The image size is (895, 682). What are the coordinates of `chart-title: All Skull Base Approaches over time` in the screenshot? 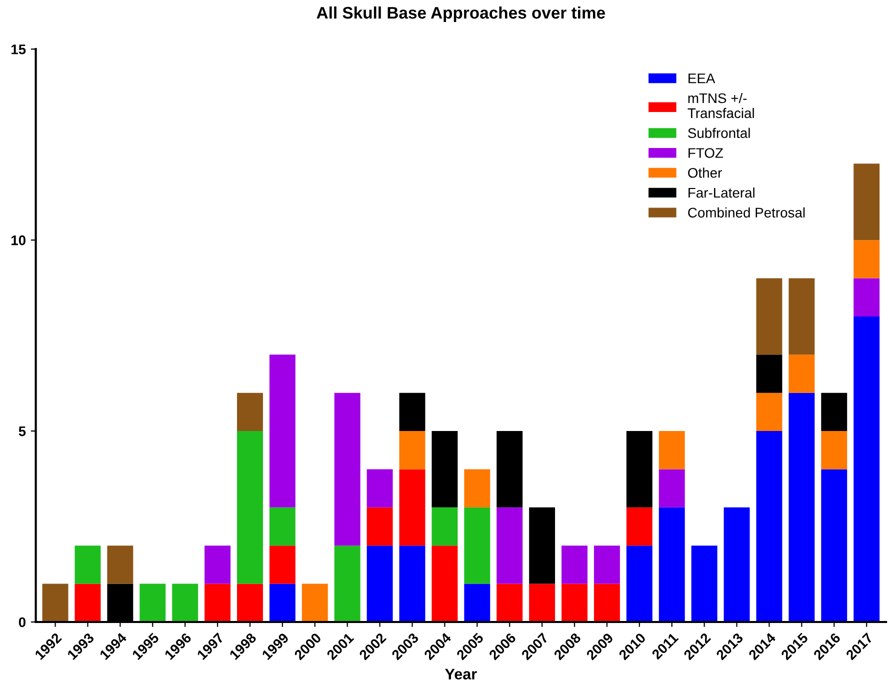 It's located at (461, 14).